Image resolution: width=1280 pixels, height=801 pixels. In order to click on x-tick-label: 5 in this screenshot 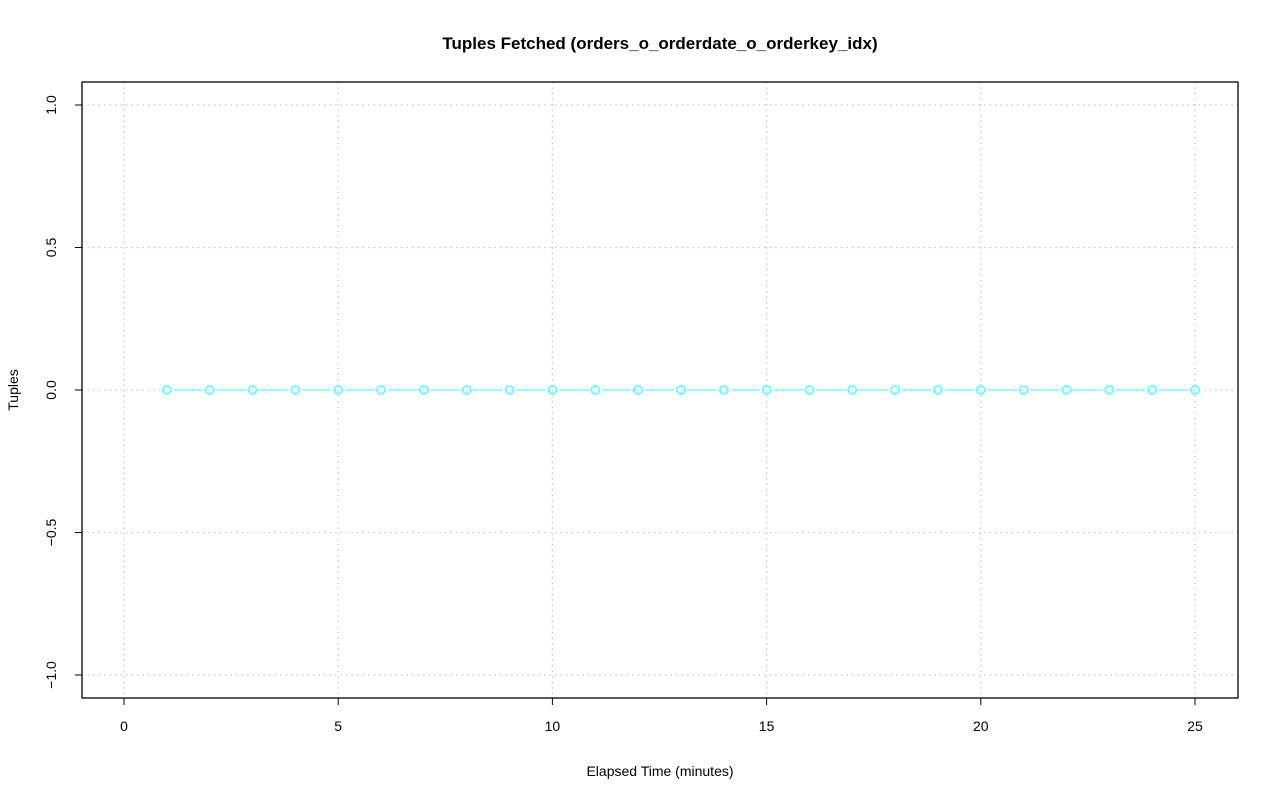, I will do `click(338, 726)`.